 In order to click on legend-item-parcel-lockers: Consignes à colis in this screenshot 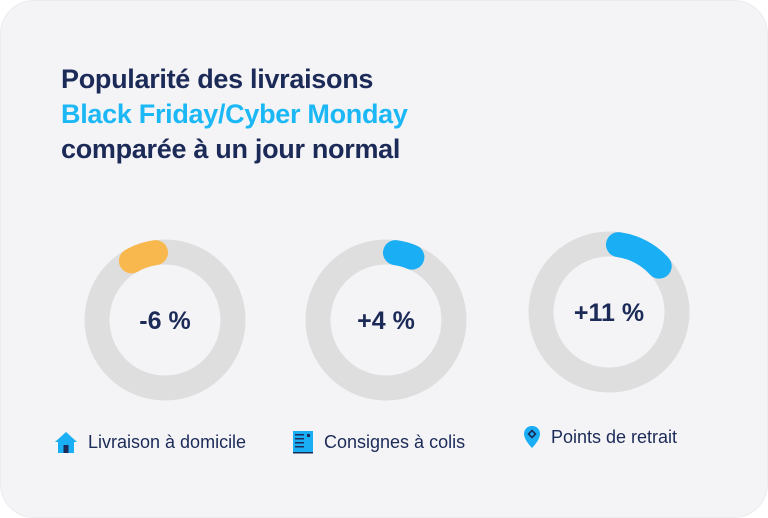, I will do `click(378, 442)`.